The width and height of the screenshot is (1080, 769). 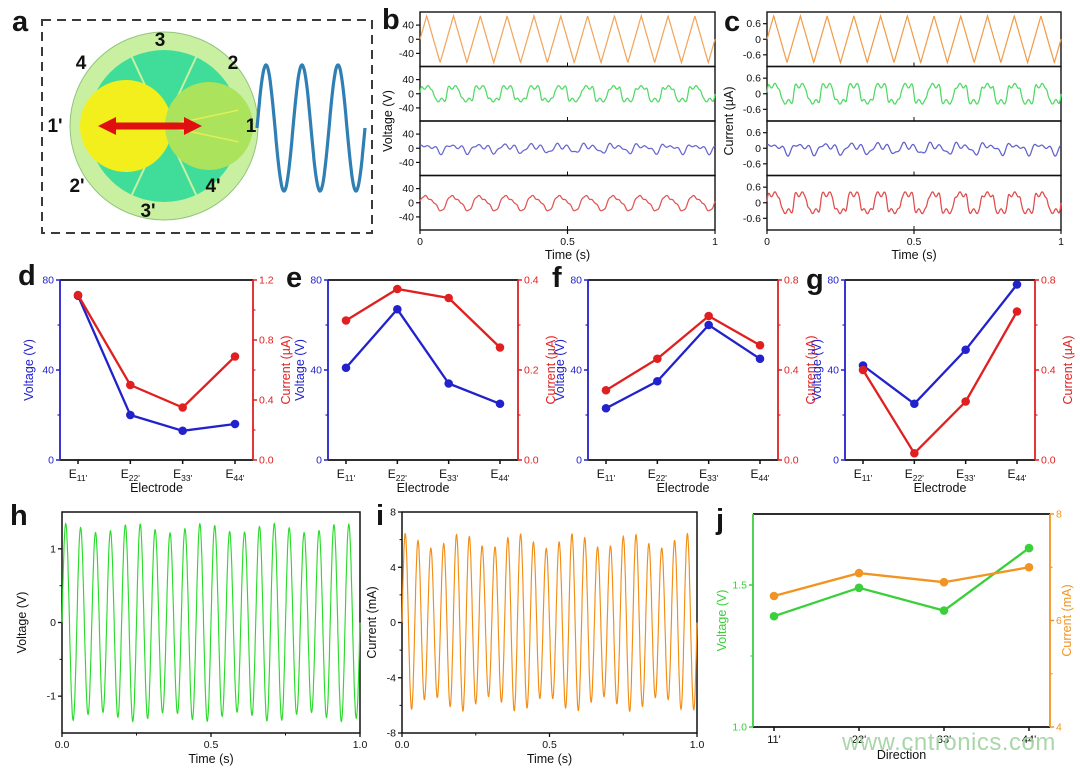 What do you see at coordinates (19, 516) in the screenshot?
I see `panel-h-letter: h` at bounding box center [19, 516].